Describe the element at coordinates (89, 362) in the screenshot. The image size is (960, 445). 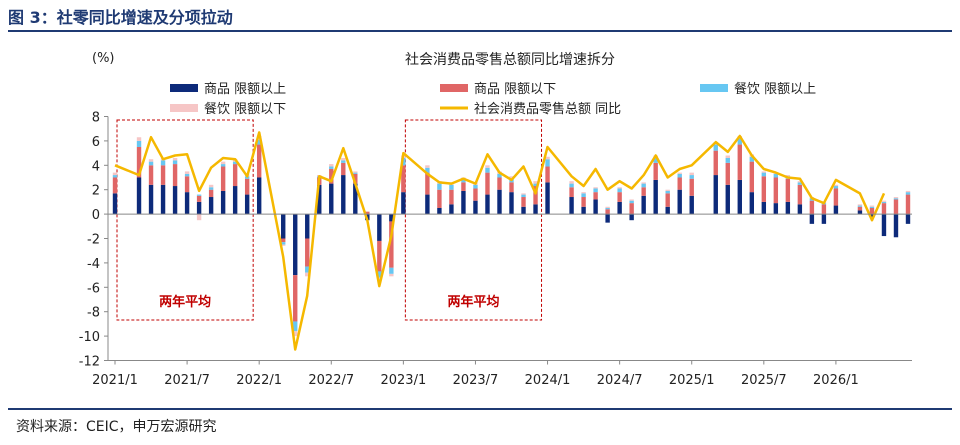
I see `y-tick-label: -12` at that location.